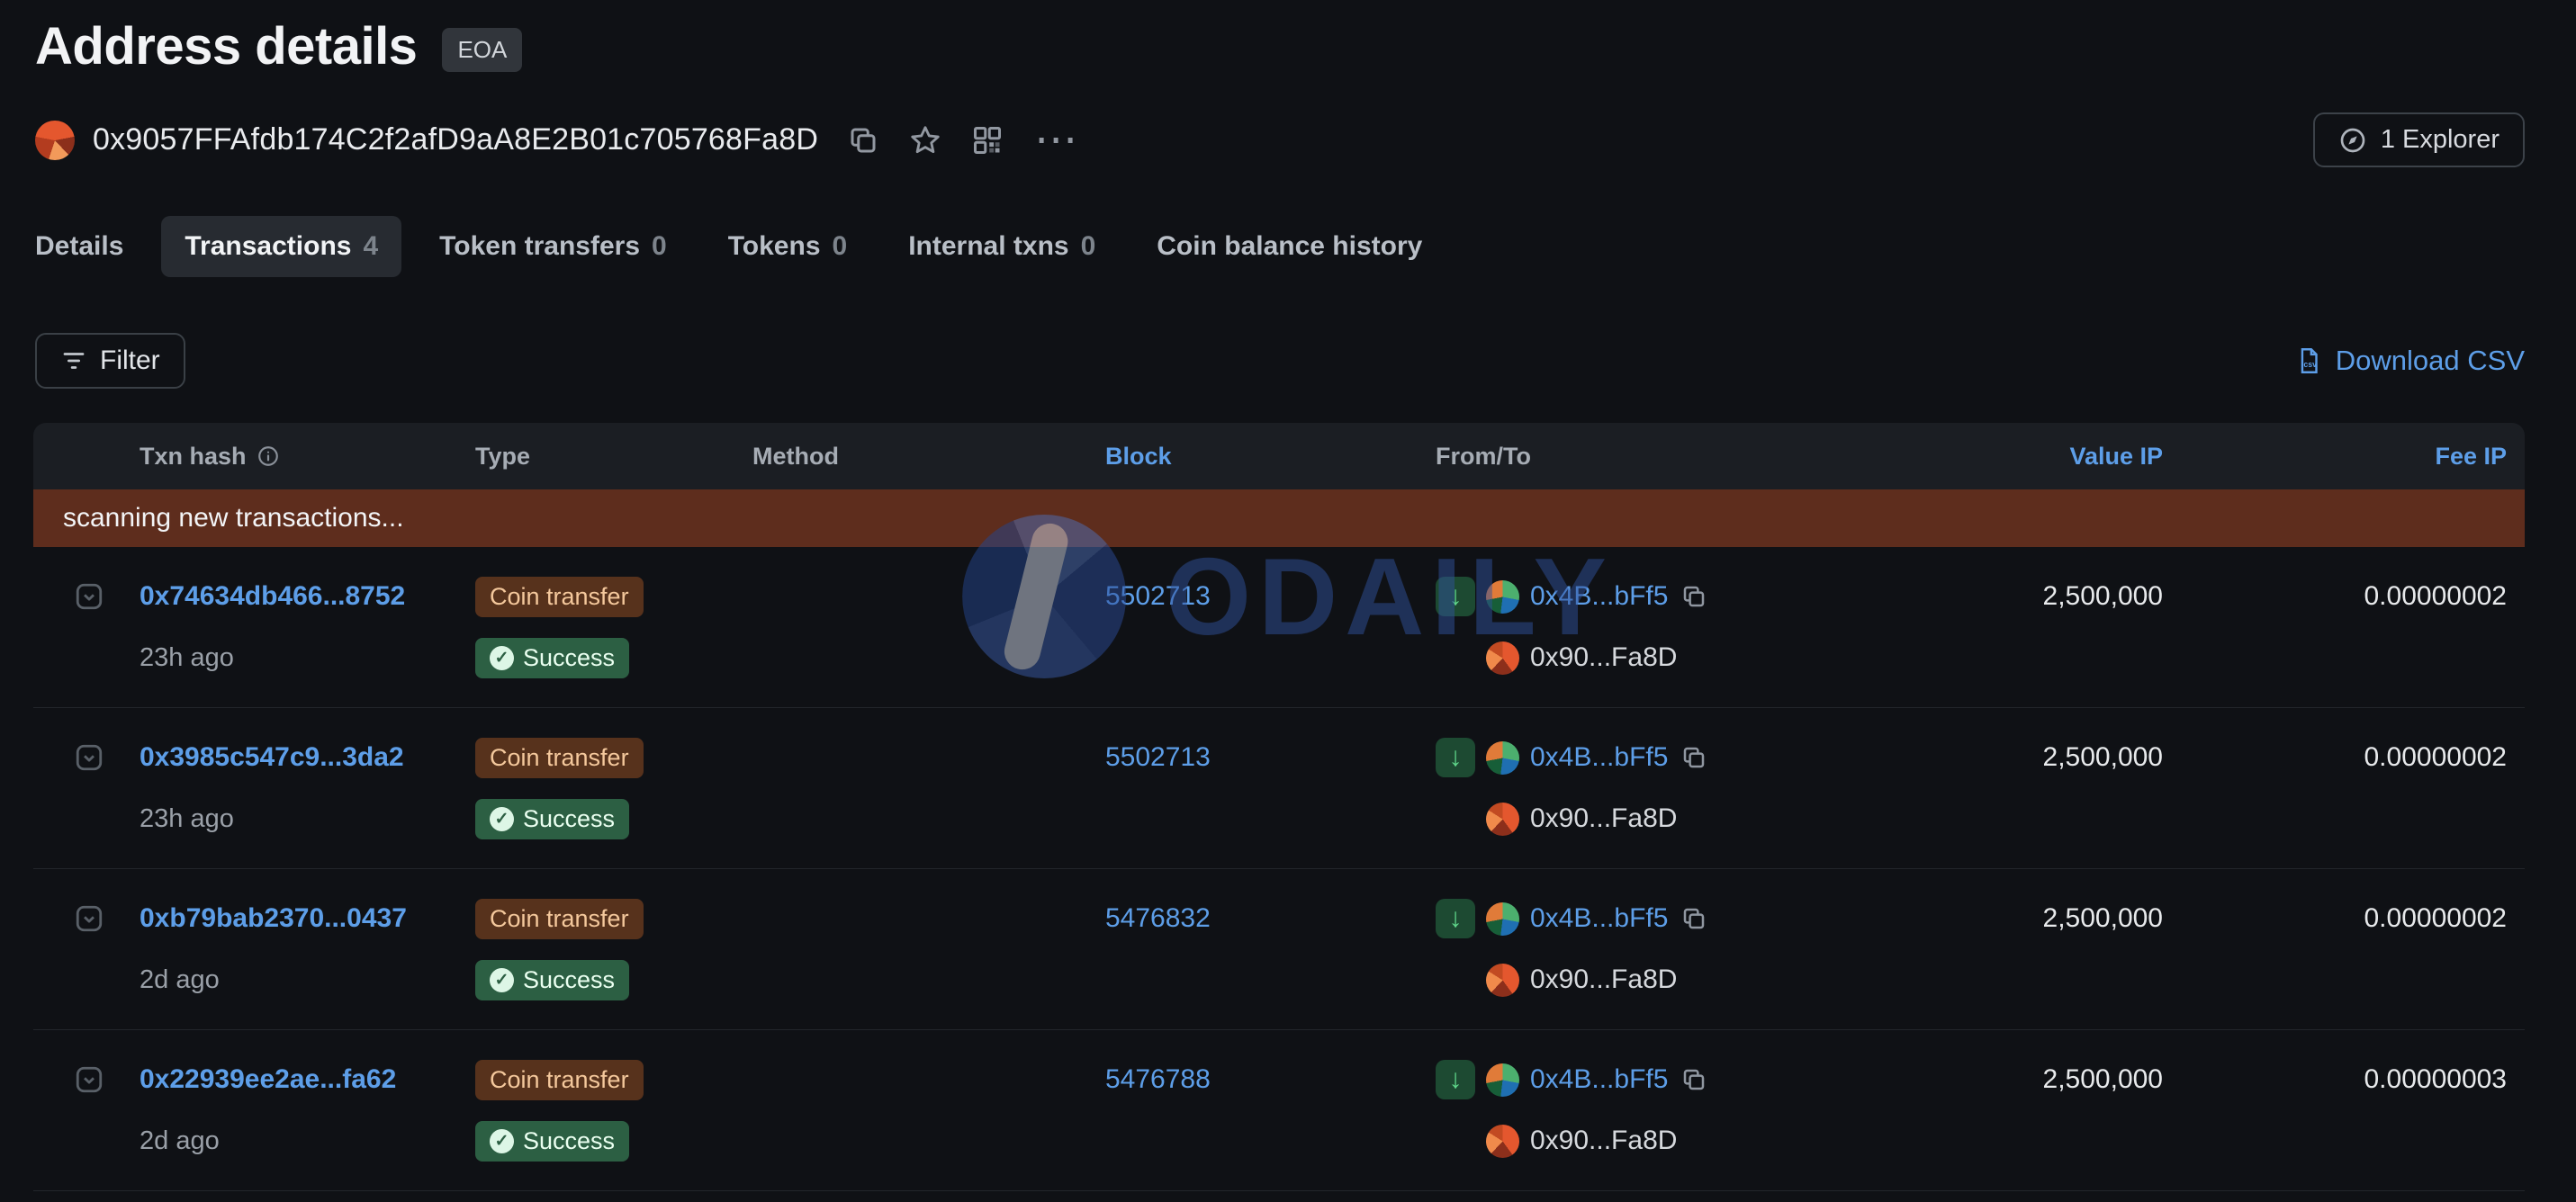 The image size is (2576, 1202). I want to click on txn-hash-link: 0x22939ee2ae...fa62, so click(268, 1079).